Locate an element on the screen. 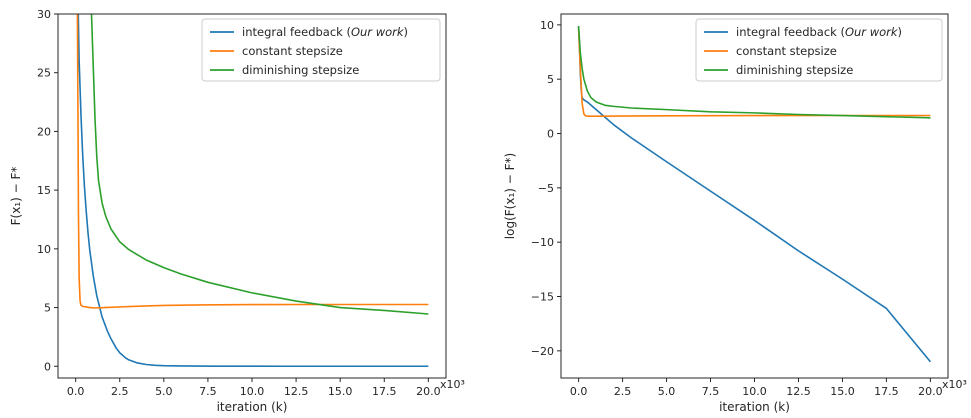 This screenshot has width=971, height=418. y-axis-title: log(F(x₁) − F*) is located at coordinates (510, 196).